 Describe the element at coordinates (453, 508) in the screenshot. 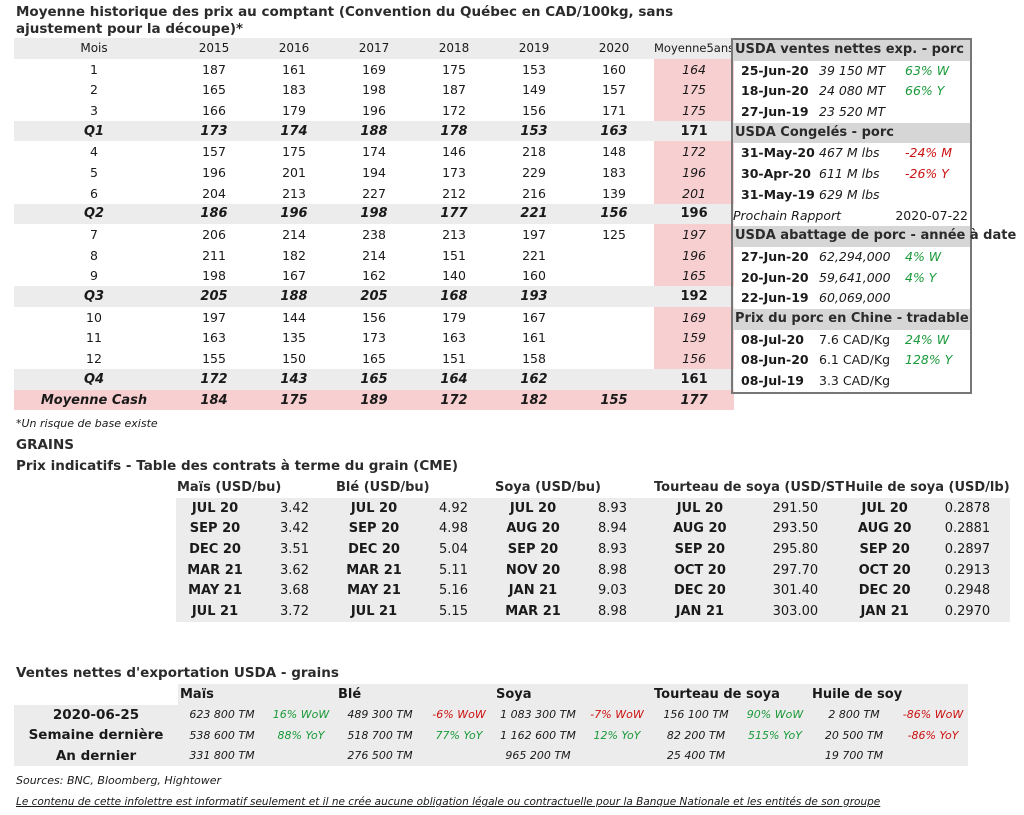

I see `contract-price: 4.92` at that location.